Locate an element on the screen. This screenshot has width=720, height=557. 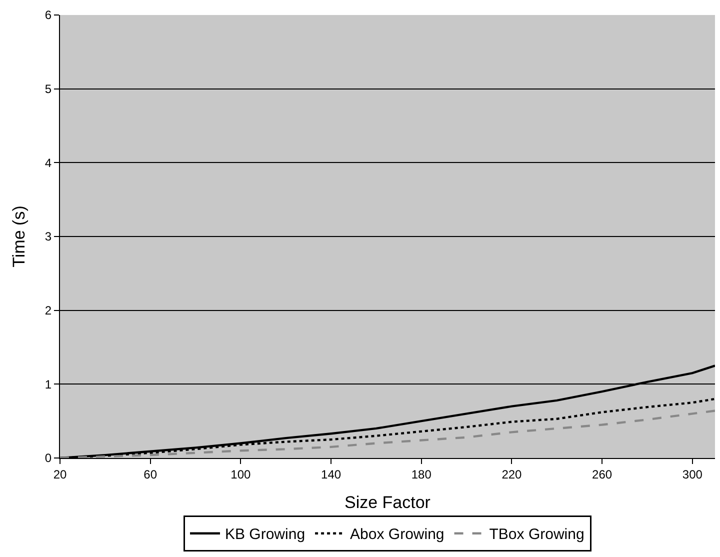
legend-label: Abox Growing is located at coordinates (397, 535).